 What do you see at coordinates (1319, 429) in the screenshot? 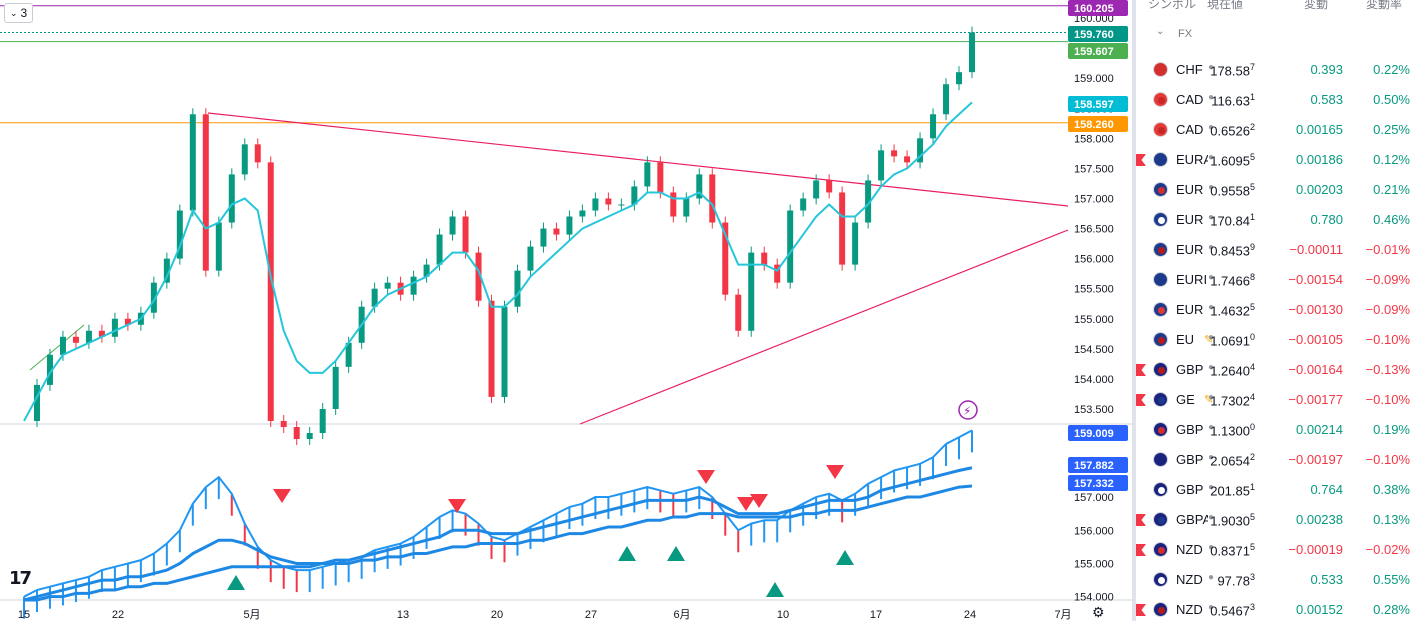
I see `price-change: 0.00214` at bounding box center [1319, 429].